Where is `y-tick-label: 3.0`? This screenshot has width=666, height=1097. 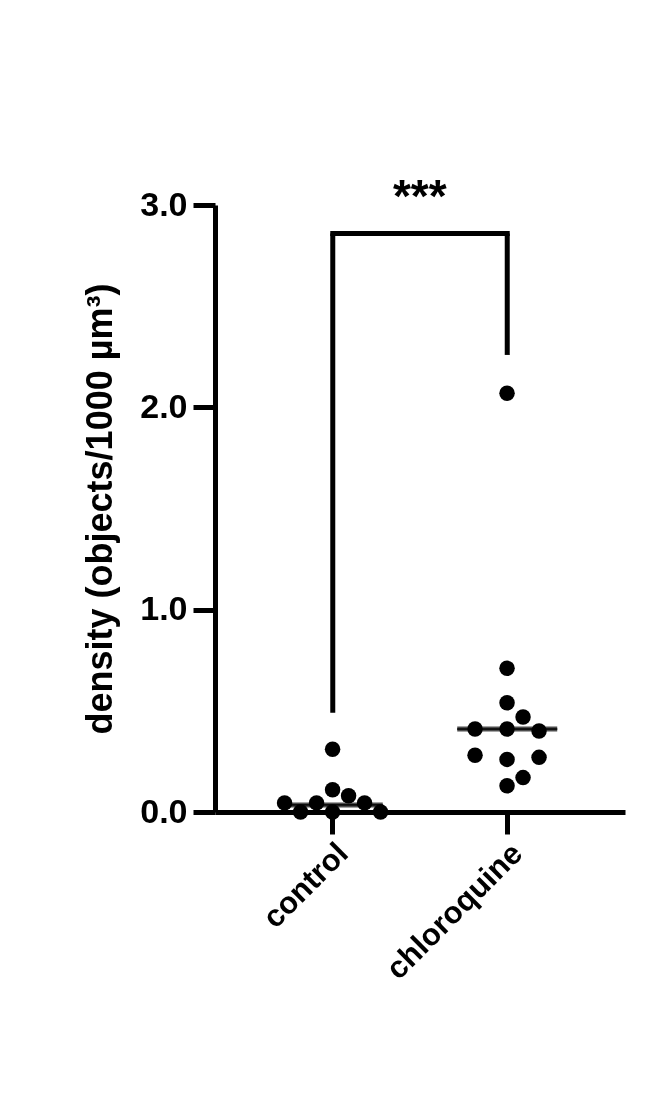 y-tick-label: 3.0 is located at coordinates (164, 203).